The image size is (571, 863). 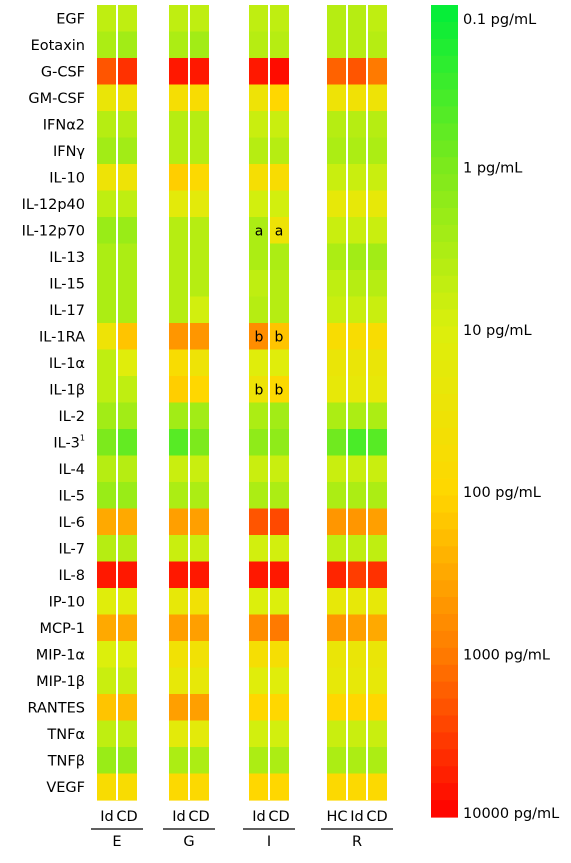 I want to click on cell-annotation: a, so click(x=259, y=231).